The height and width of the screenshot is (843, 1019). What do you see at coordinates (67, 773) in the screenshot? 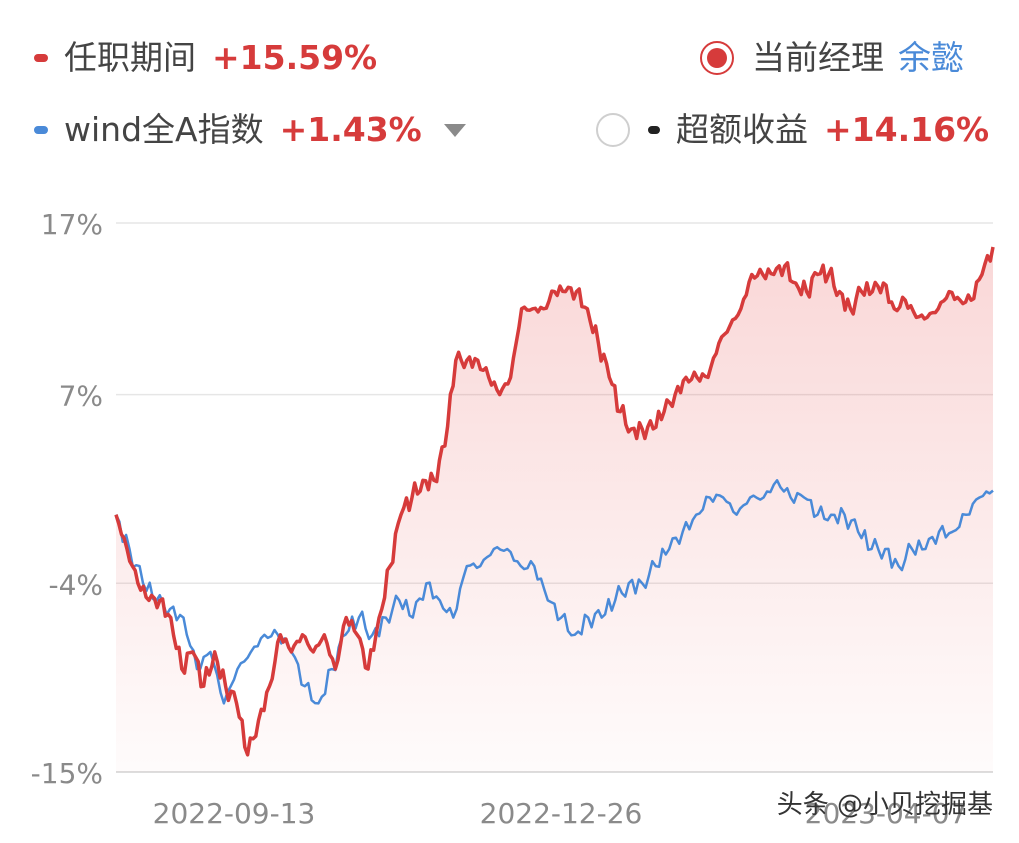
I see `y-tick-label: -15%` at bounding box center [67, 773].